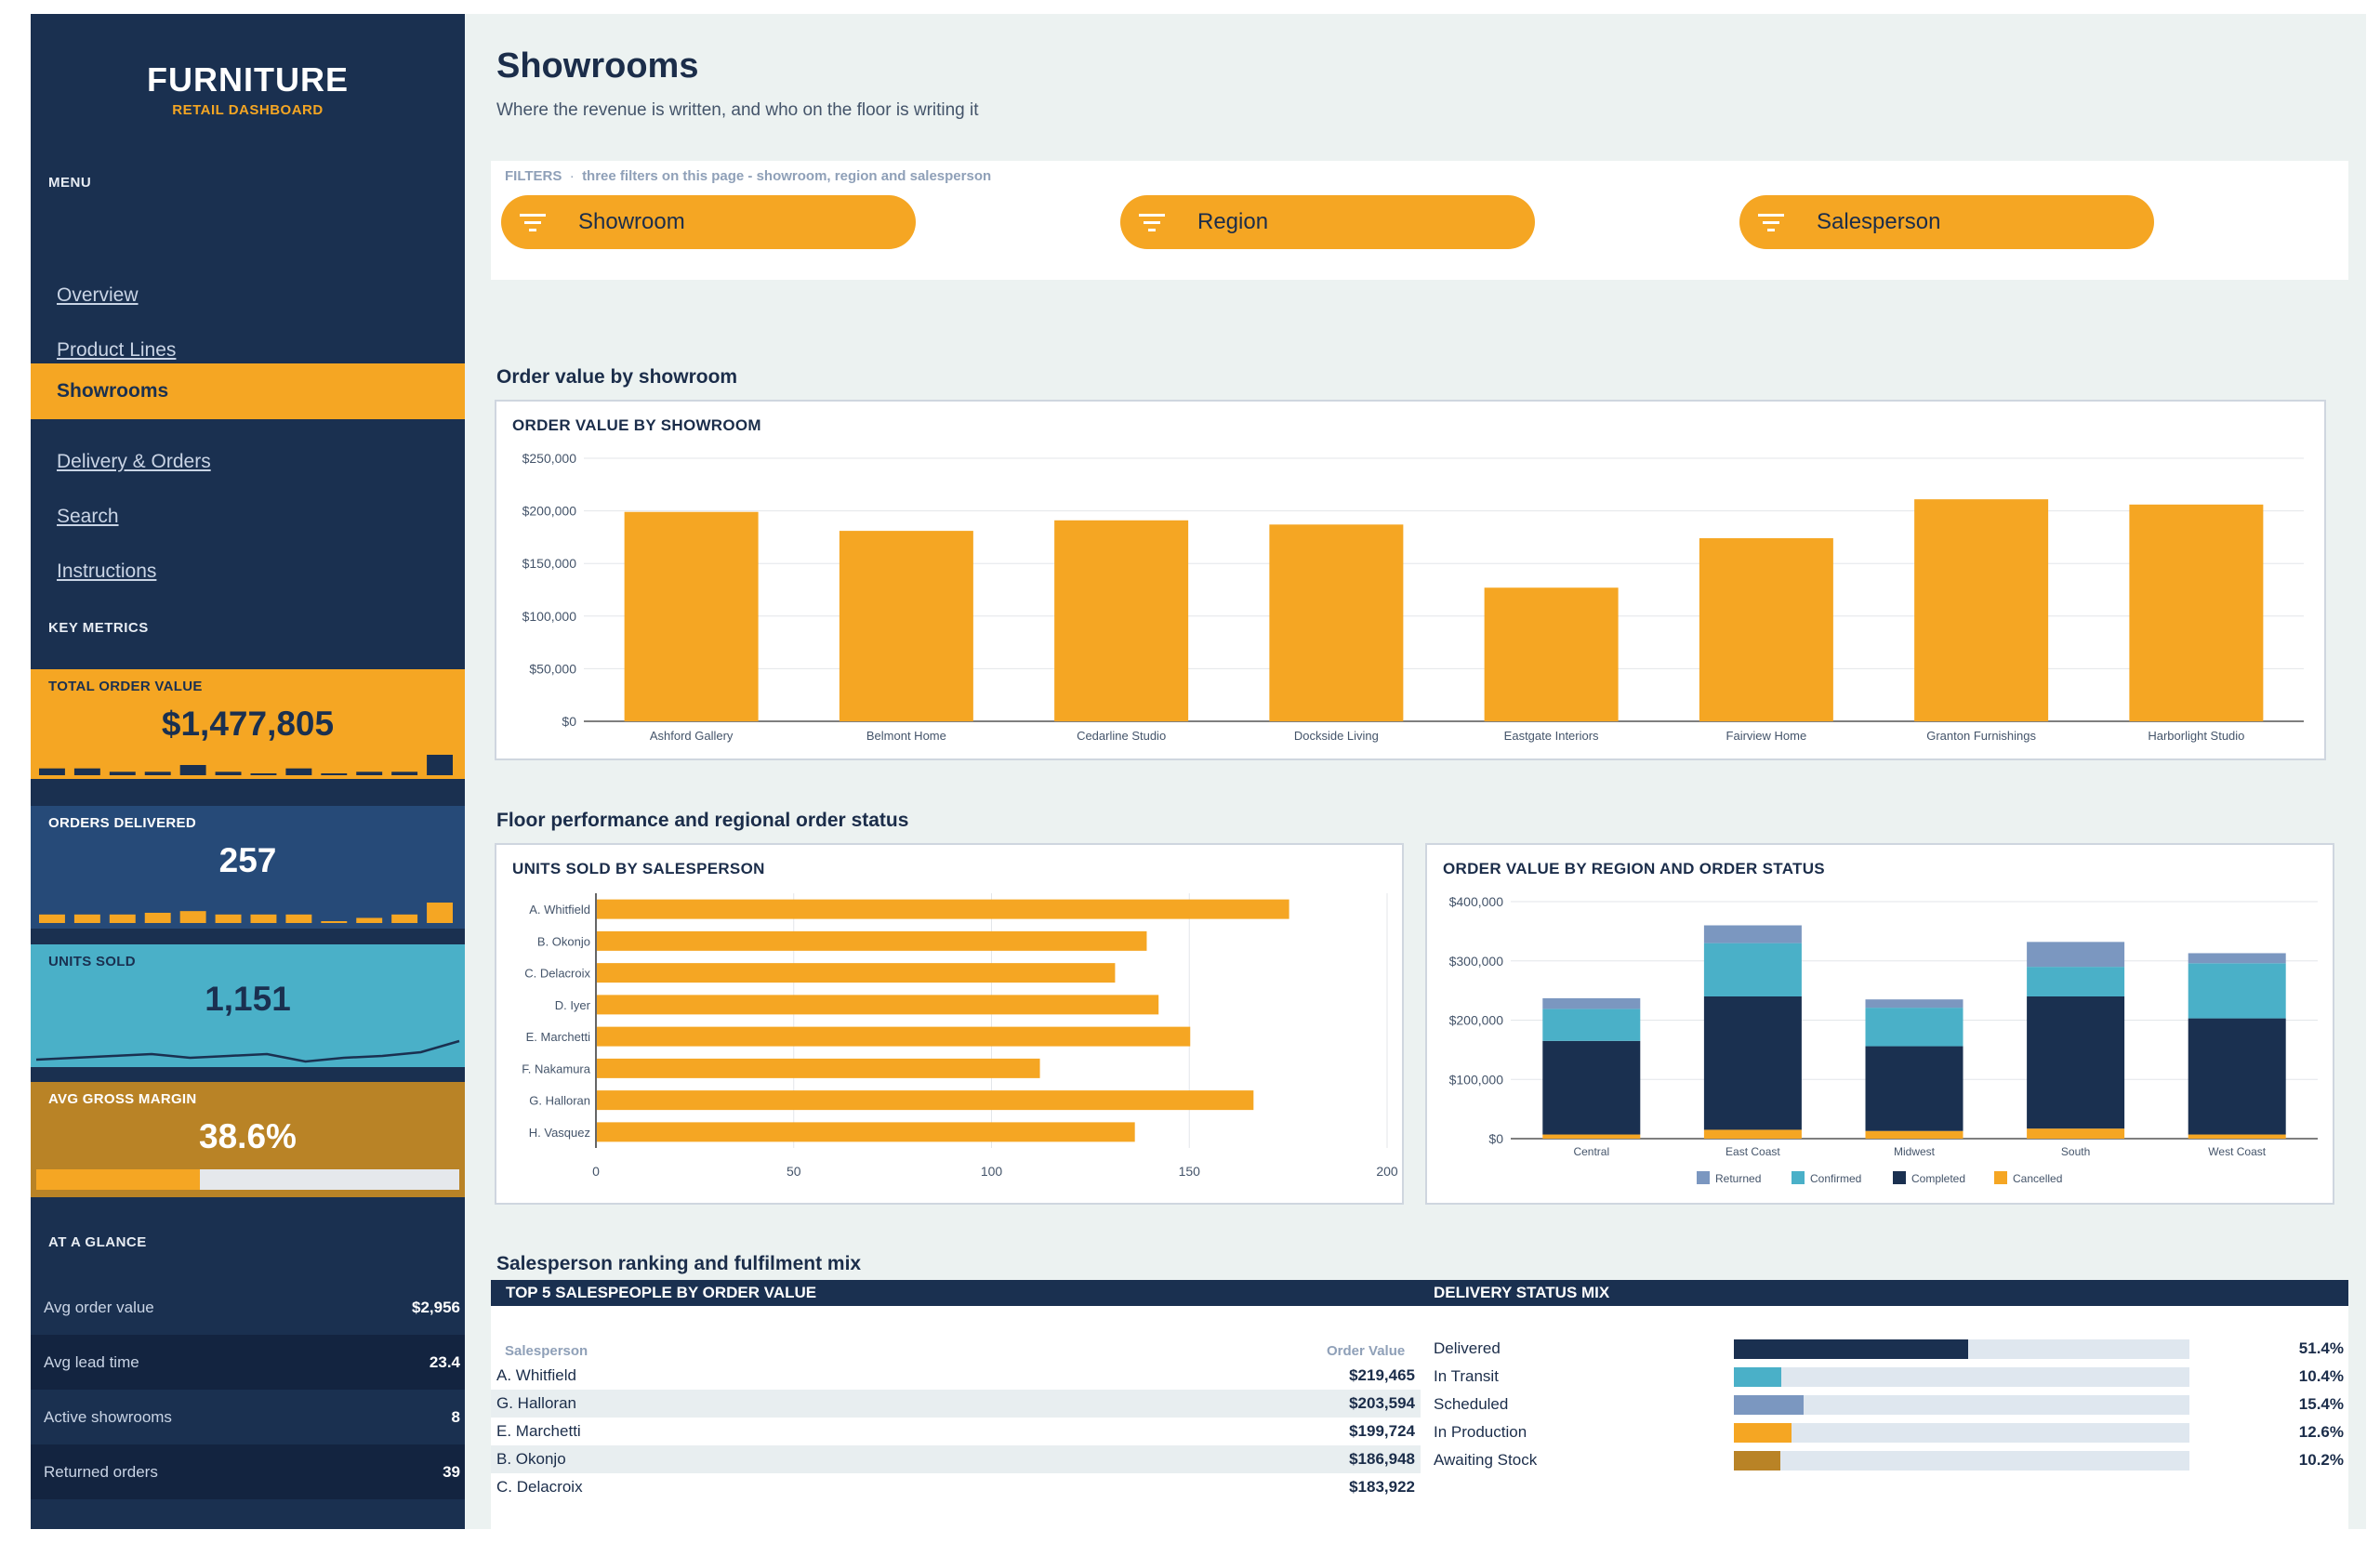 The image size is (2380, 1543). What do you see at coordinates (2321, 1460) in the screenshot?
I see `delivery-status-pct: 10.2%` at bounding box center [2321, 1460].